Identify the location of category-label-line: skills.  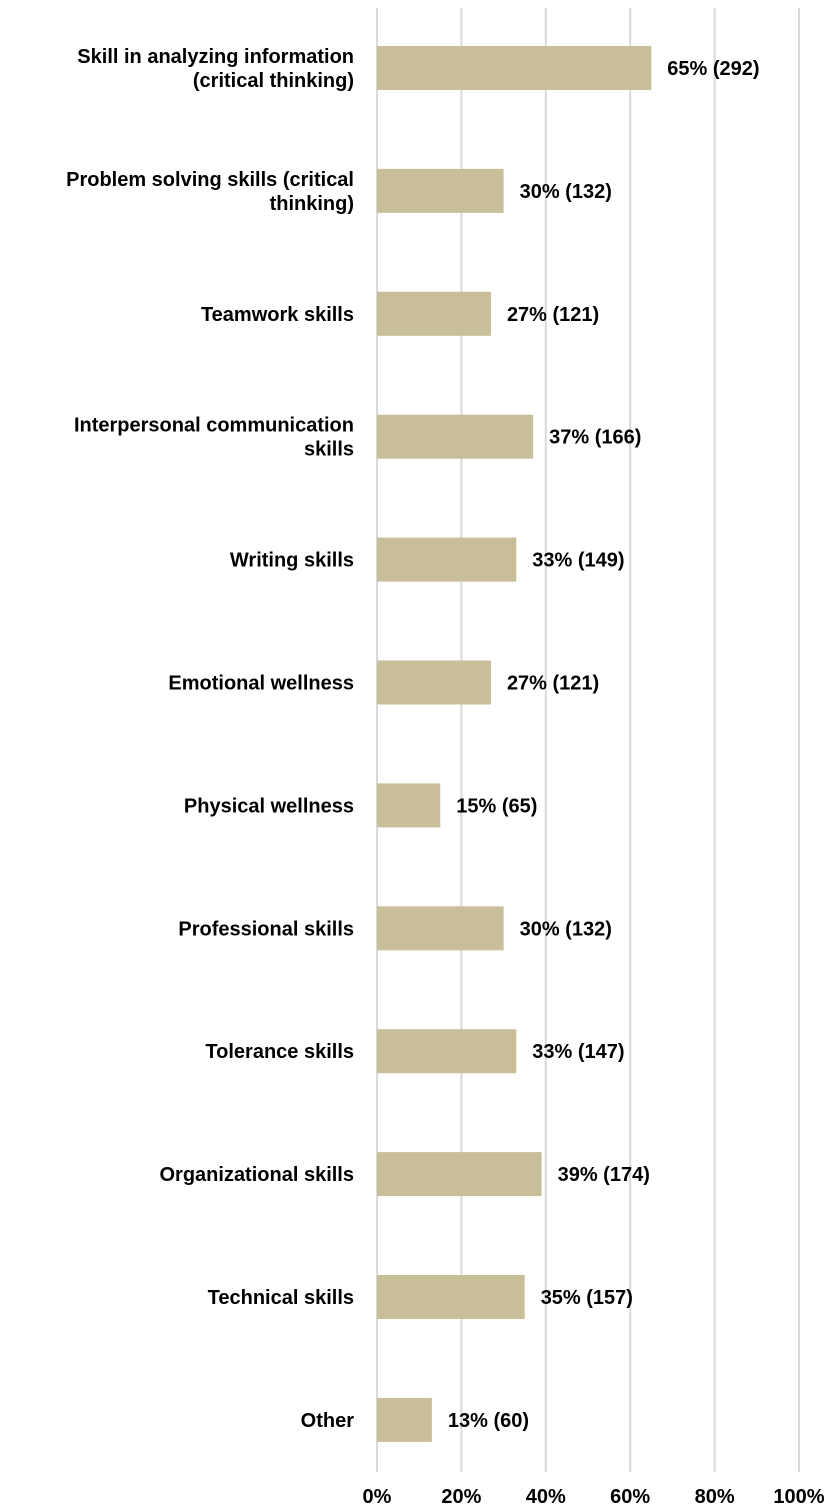
(329, 450).